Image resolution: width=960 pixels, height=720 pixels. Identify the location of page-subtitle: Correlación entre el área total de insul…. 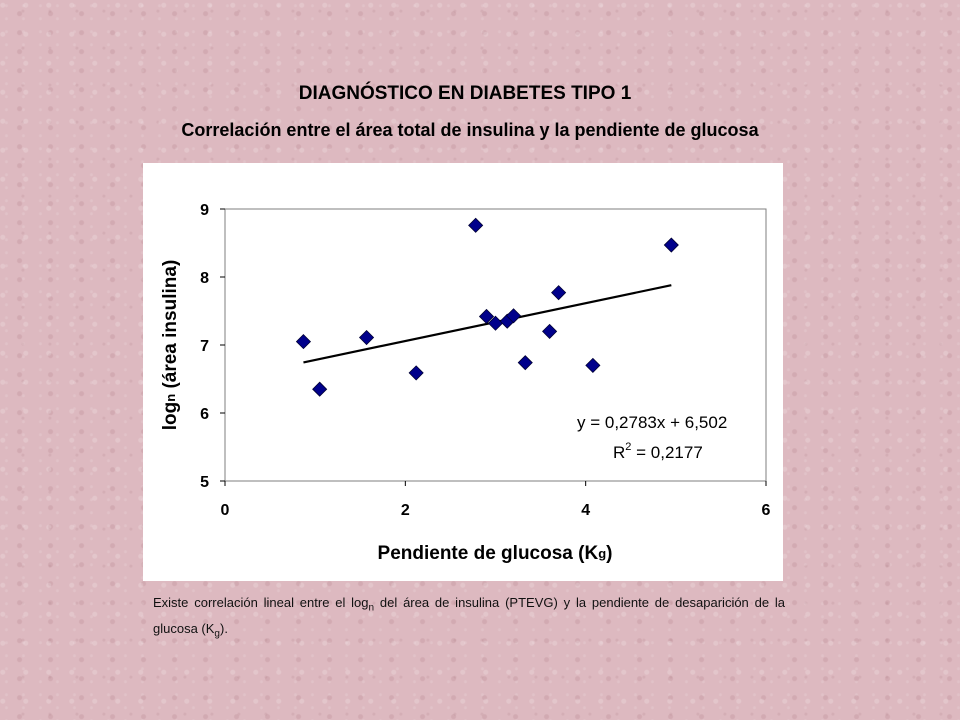
(470, 130).